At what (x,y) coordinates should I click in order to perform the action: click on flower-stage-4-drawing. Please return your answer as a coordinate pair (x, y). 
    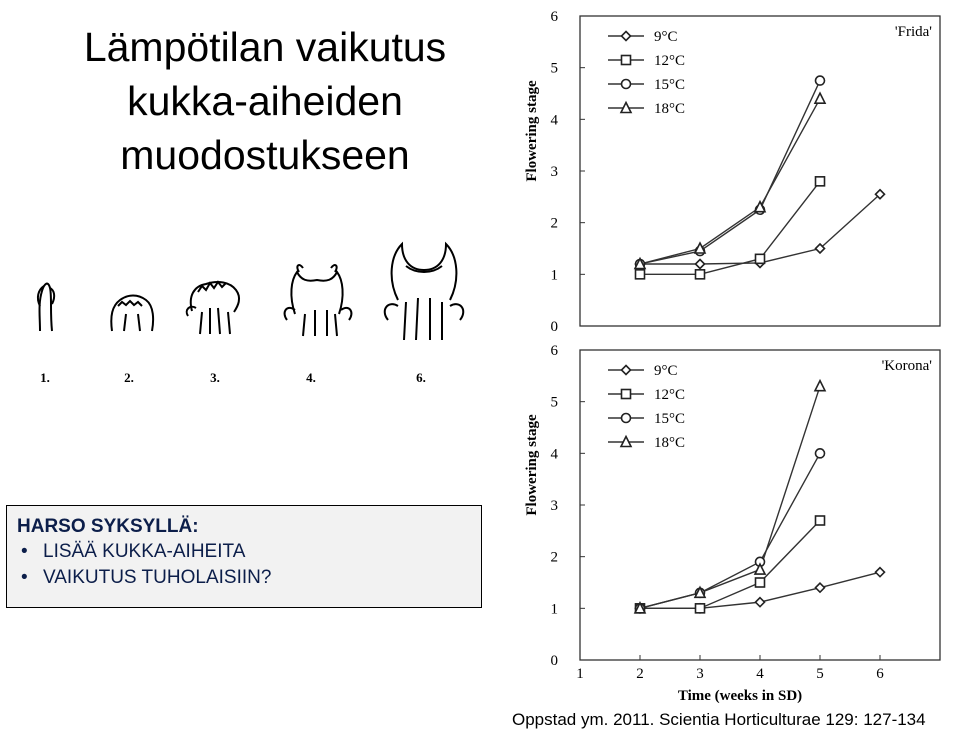
    Looking at the image, I should click on (318, 300).